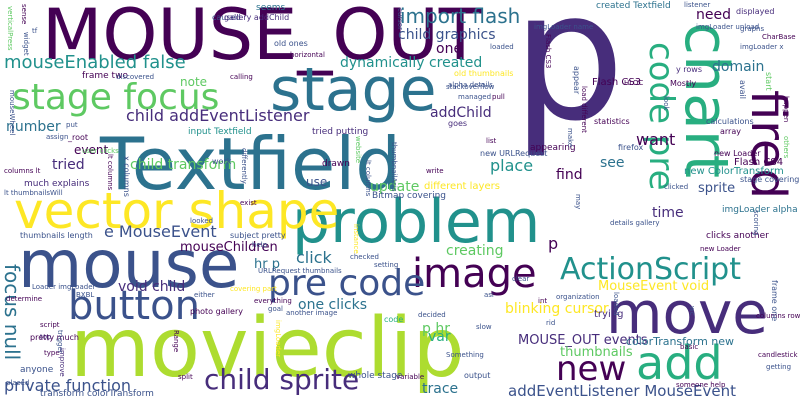  I want to click on word-top: top, so click(46, 337).